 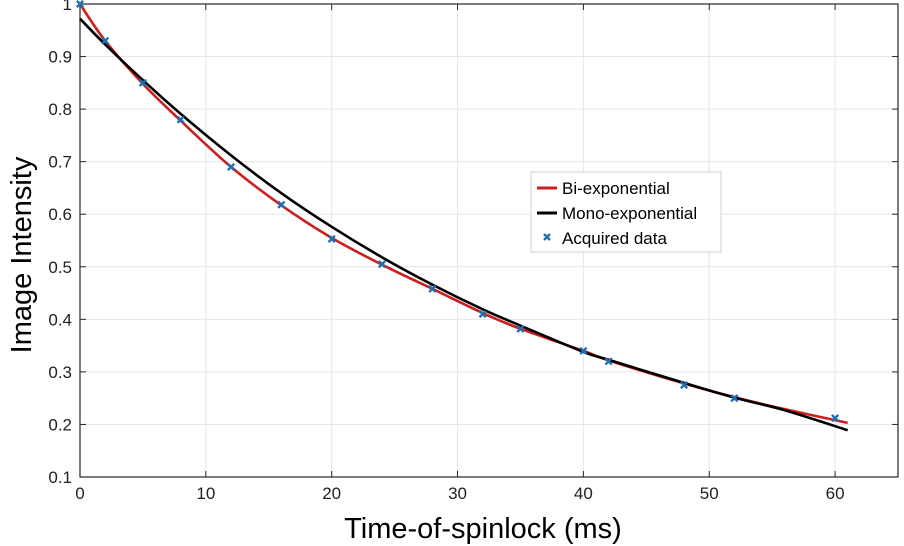 What do you see at coordinates (483, 529) in the screenshot?
I see `x-axis-title: Time-of-spinlock (ms)` at bounding box center [483, 529].